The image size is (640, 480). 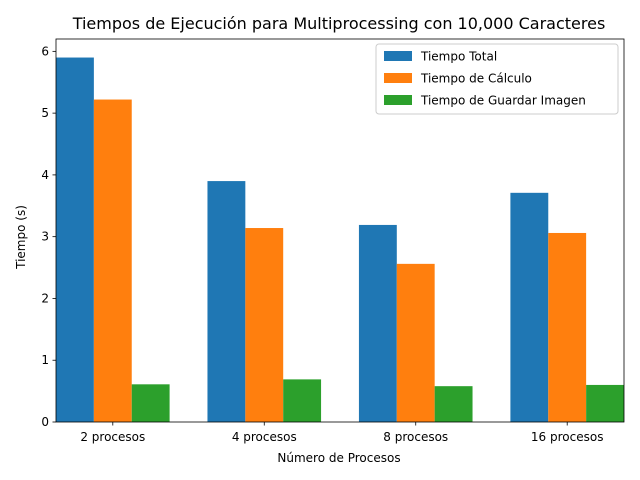 I want to click on x-tick-label-1: 2 procesos, so click(x=112, y=437).